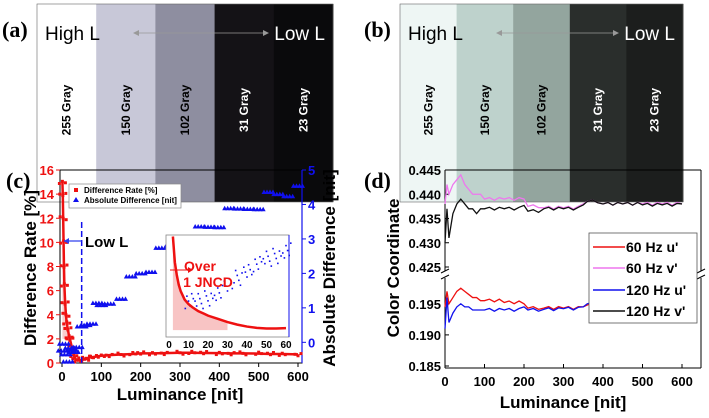 The width and height of the screenshot is (709, 418). I want to click on legend-absolute-difference: Absolute Difference [nit], so click(130, 200).